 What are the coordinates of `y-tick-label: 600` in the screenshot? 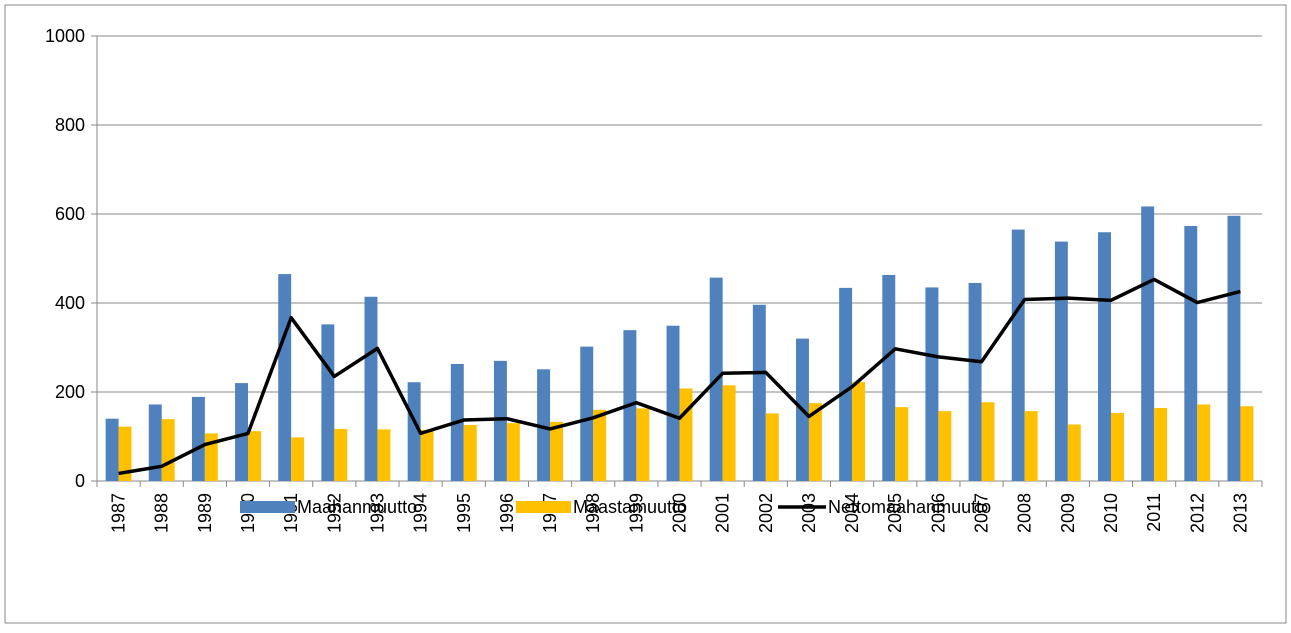 It's located at (70, 214).